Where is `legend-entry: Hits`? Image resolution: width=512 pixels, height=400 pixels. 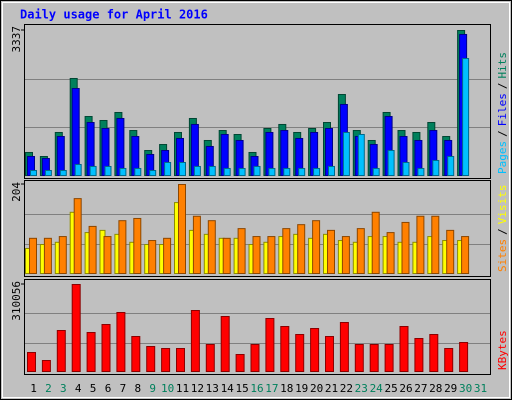 legend-entry: Hits is located at coordinates (502, 65).